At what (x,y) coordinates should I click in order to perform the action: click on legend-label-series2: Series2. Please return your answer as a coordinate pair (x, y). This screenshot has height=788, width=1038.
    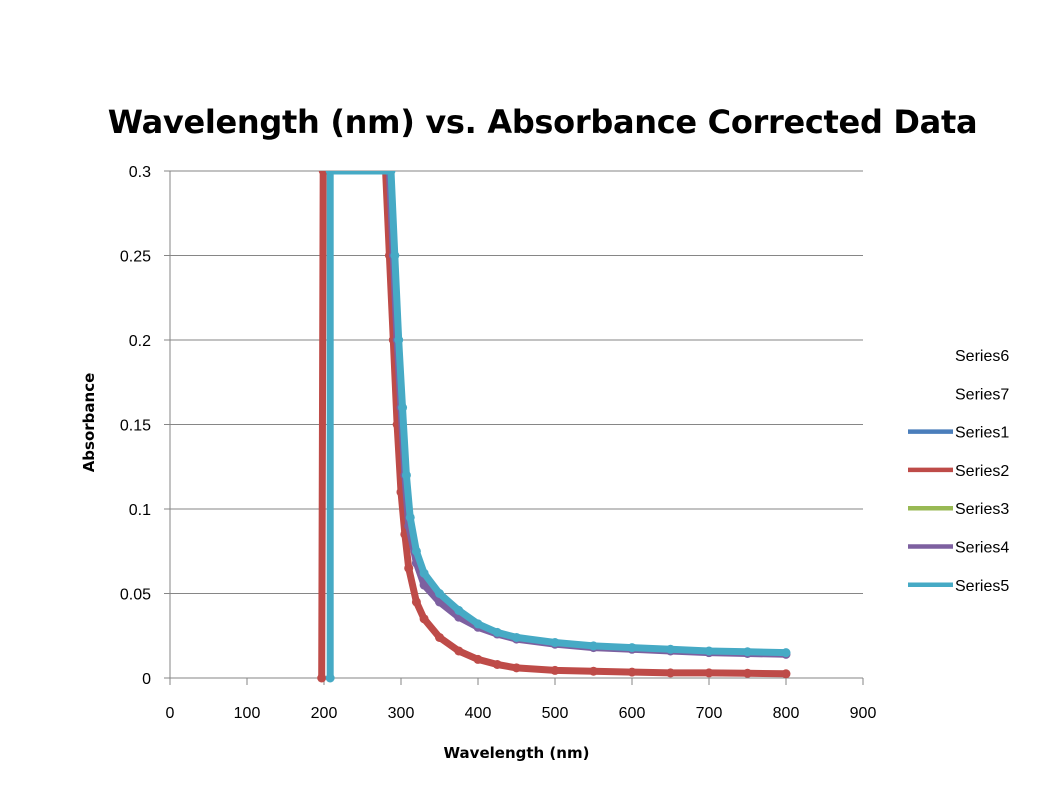
    Looking at the image, I should click on (982, 471).